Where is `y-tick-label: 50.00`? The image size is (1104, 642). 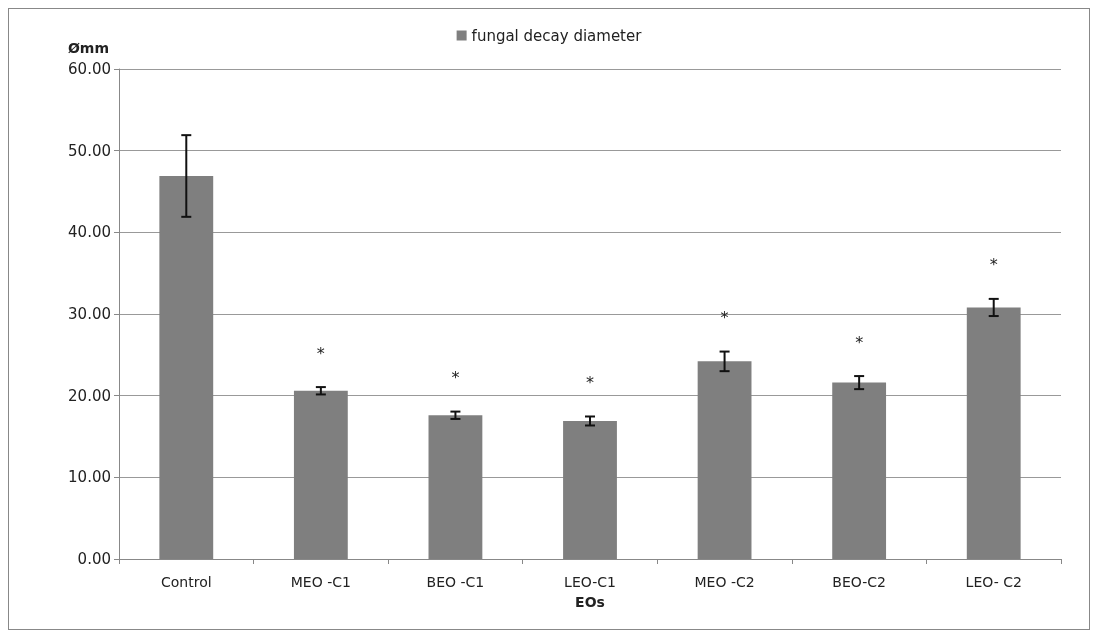 y-tick-label: 50.00 is located at coordinates (89, 150).